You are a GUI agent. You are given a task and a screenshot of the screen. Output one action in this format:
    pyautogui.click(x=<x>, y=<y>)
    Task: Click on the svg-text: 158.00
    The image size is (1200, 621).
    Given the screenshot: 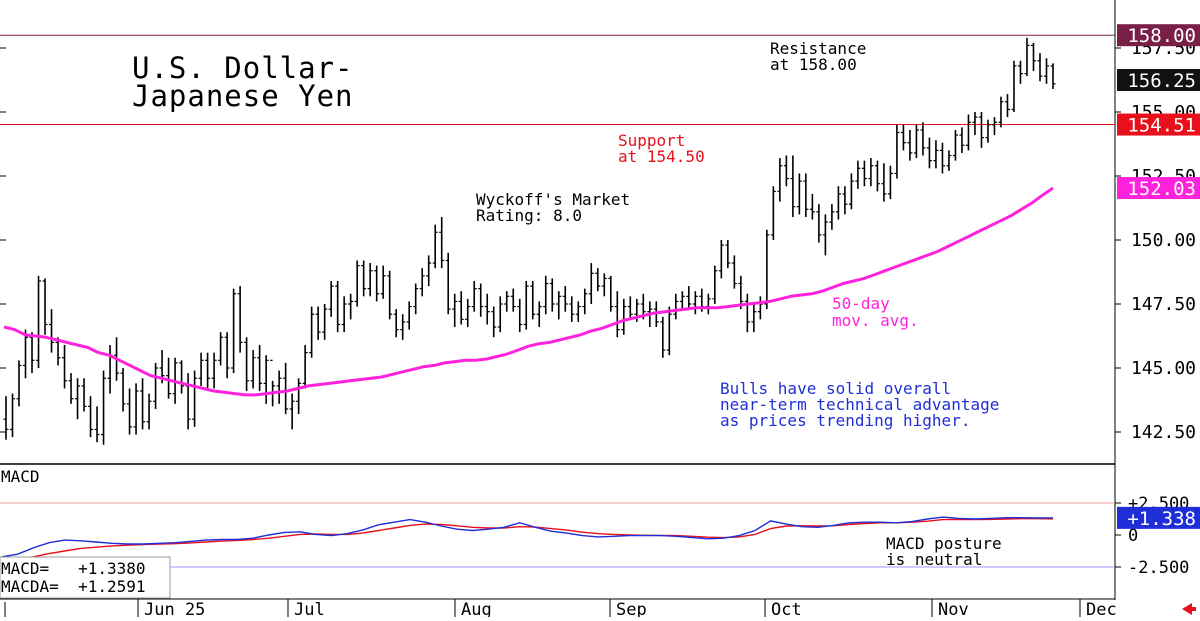 What is the action you would take?
    pyautogui.click(x=1161, y=36)
    